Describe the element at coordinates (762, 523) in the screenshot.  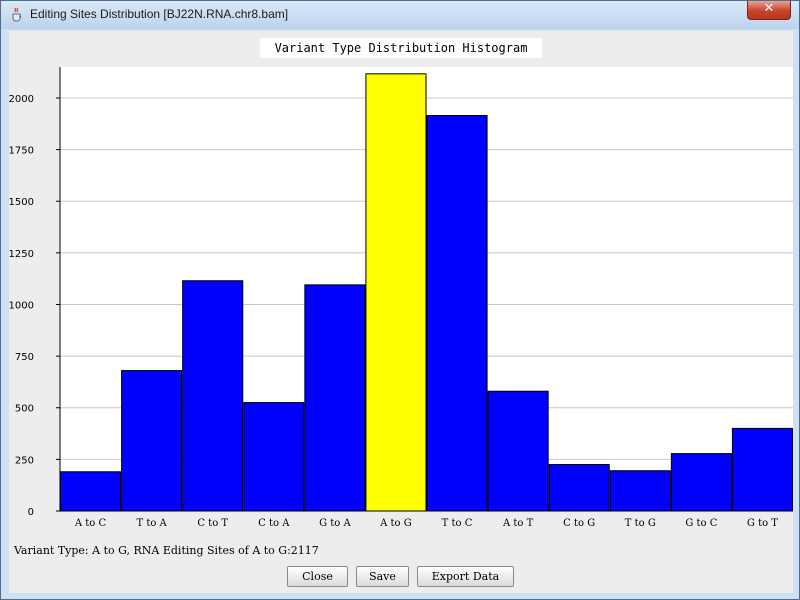
I see `x-tick-label: G to T` at that location.